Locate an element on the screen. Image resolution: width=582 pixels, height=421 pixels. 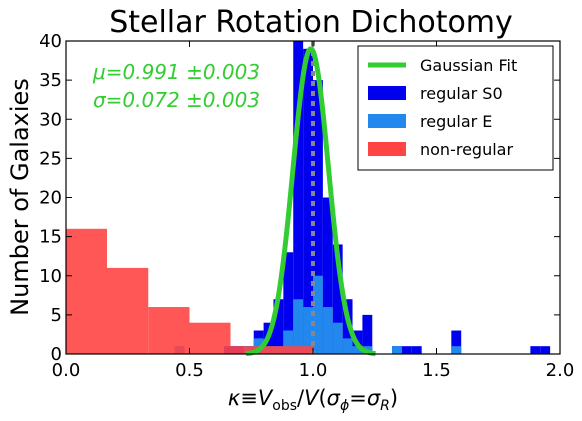
legend-label-regular-s0: regular S0 is located at coordinates (461, 93).